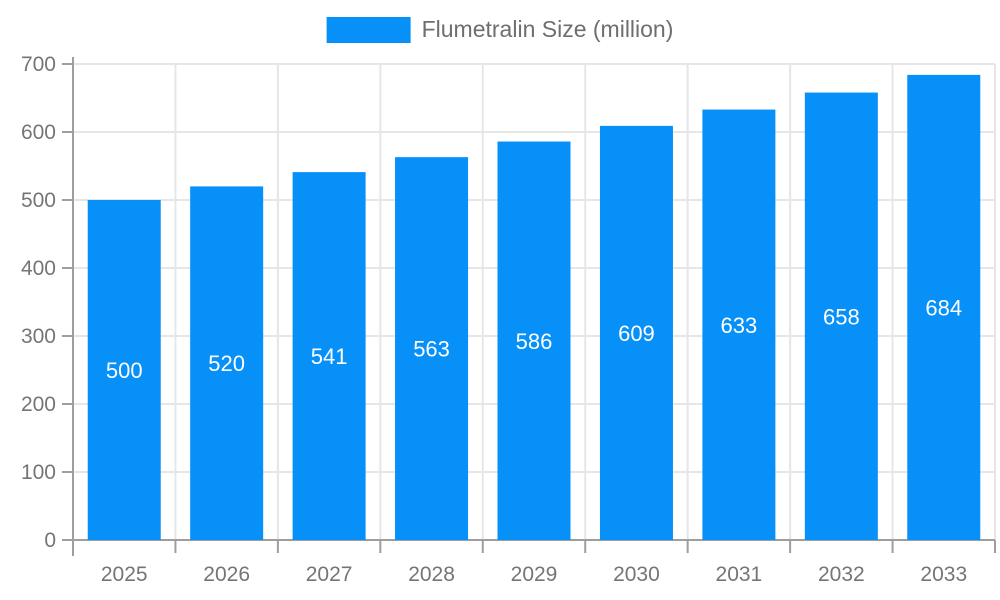 The height and width of the screenshot is (600, 1000). What do you see at coordinates (636, 574) in the screenshot?
I see `x-tick-label: 2030` at bounding box center [636, 574].